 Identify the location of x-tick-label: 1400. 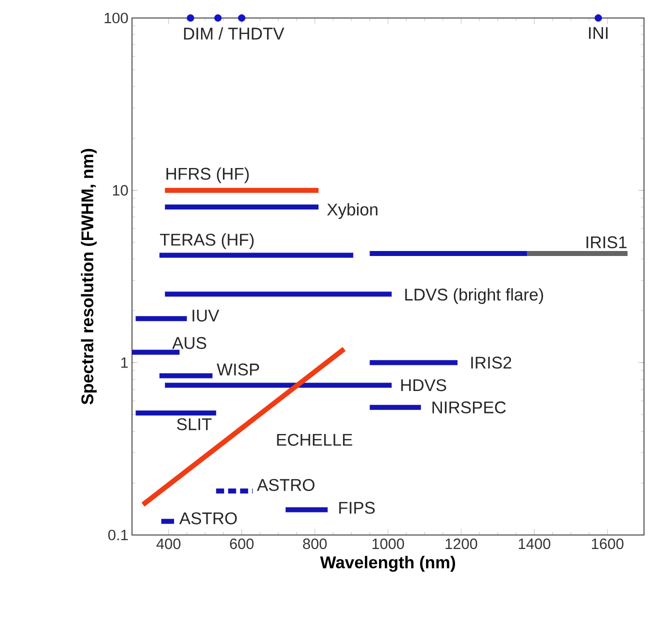
(534, 544).